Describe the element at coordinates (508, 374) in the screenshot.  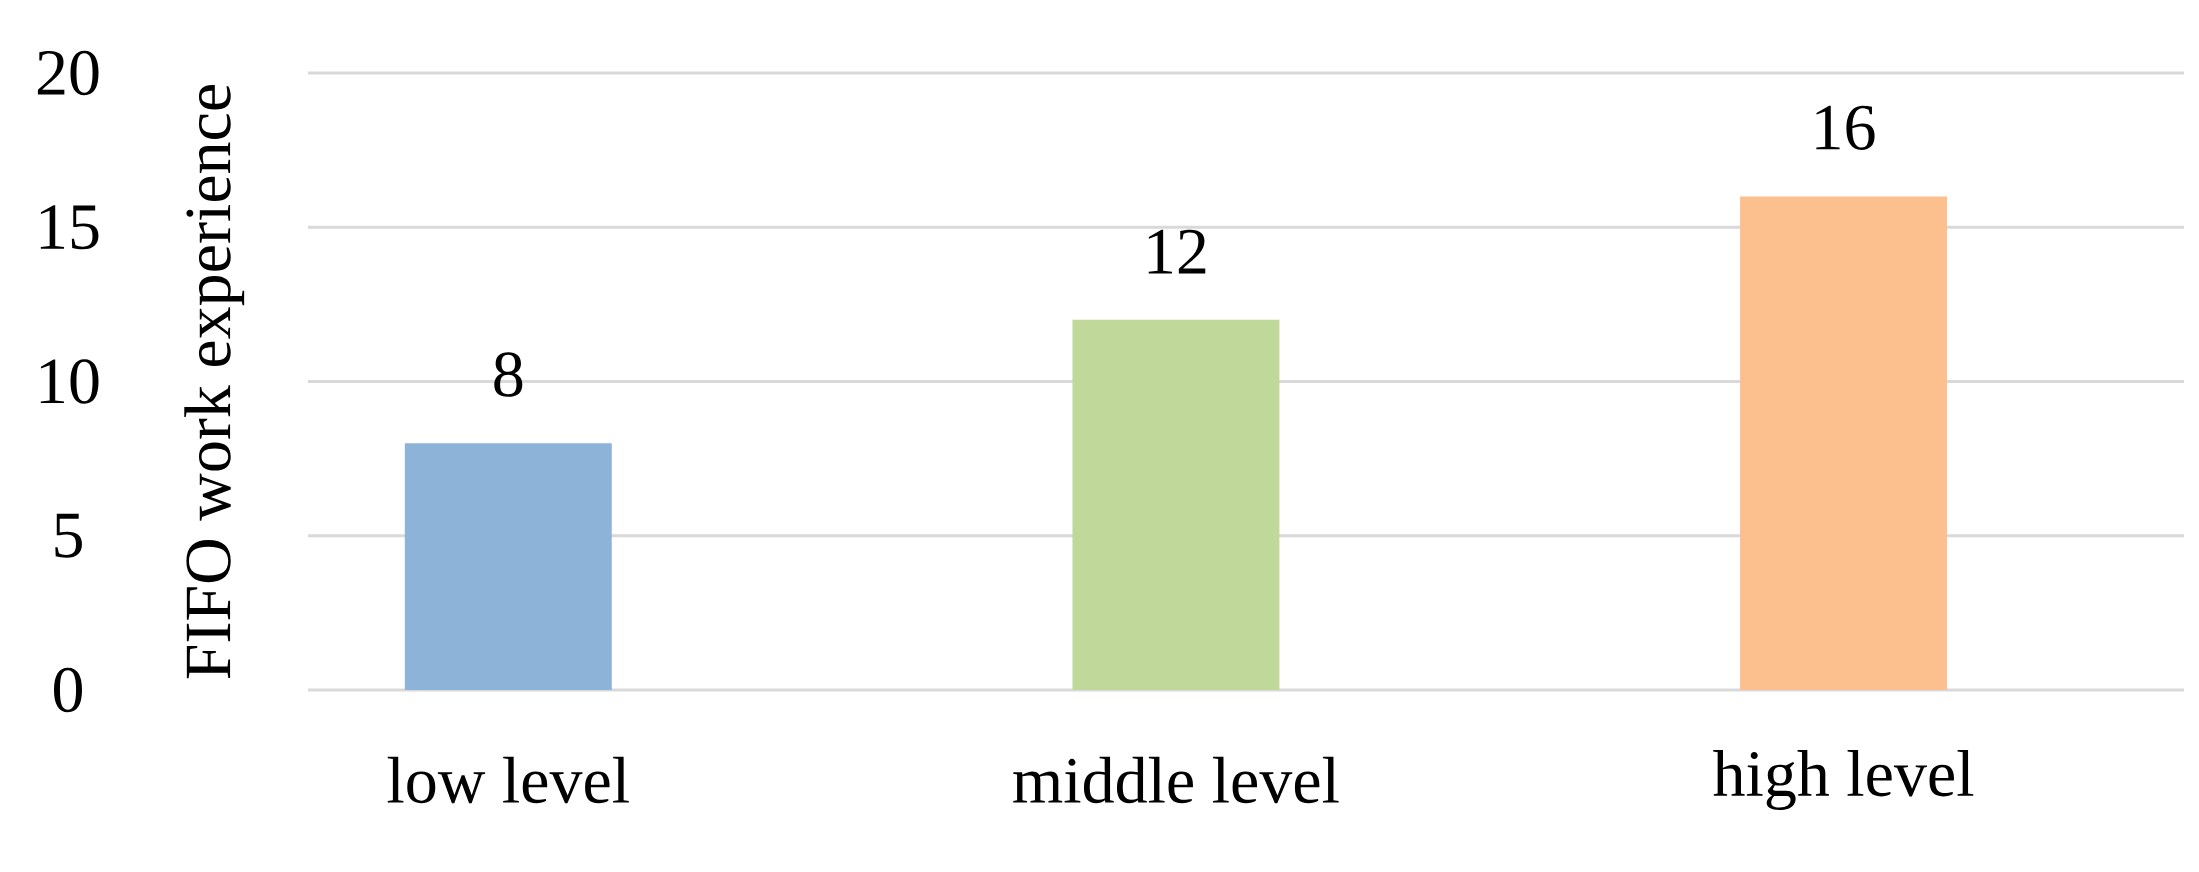
I see `data-label: 8` at that location.